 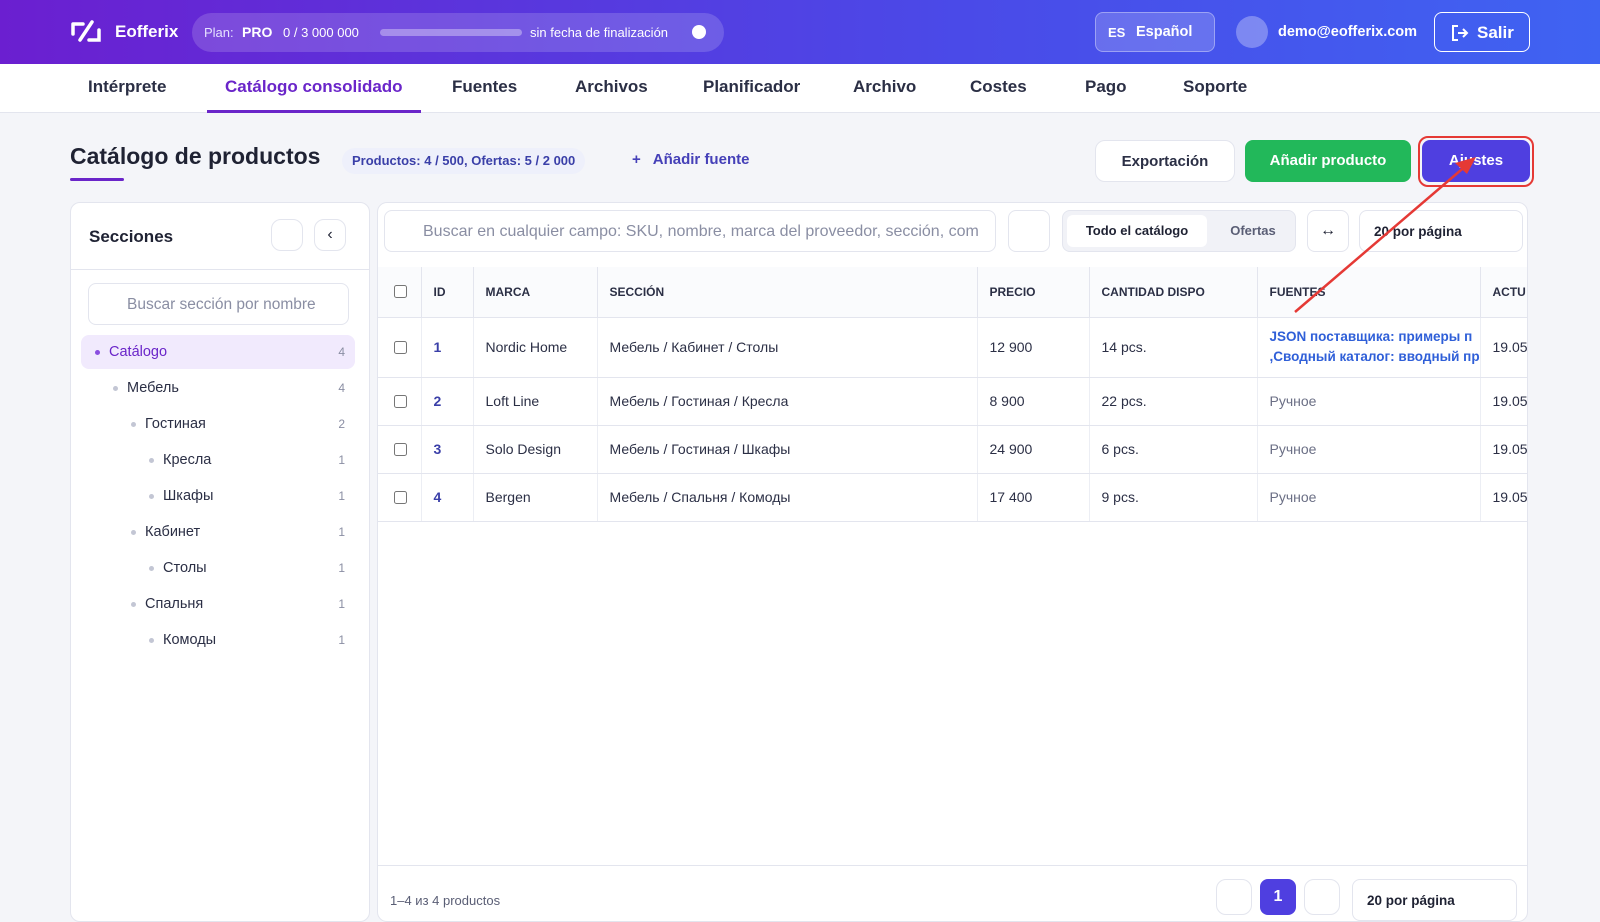 What do you see at coordinates (287, 235) in the screenshot?
I see `edit-button` at bounding box center [287, 235].